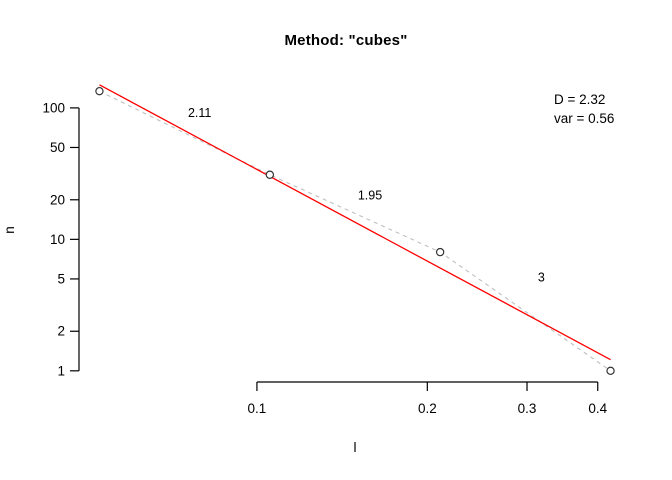  I want to click on segment-slope-label: 3, so click(541, 277).